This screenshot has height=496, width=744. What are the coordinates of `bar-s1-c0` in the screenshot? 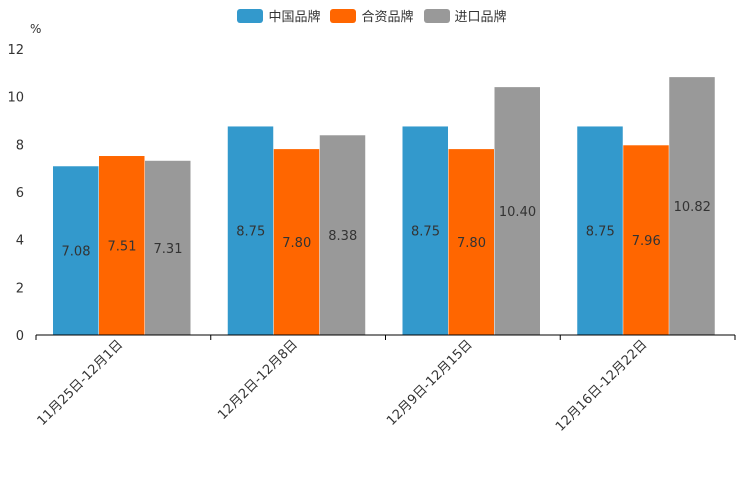 It's located at (122, 245).